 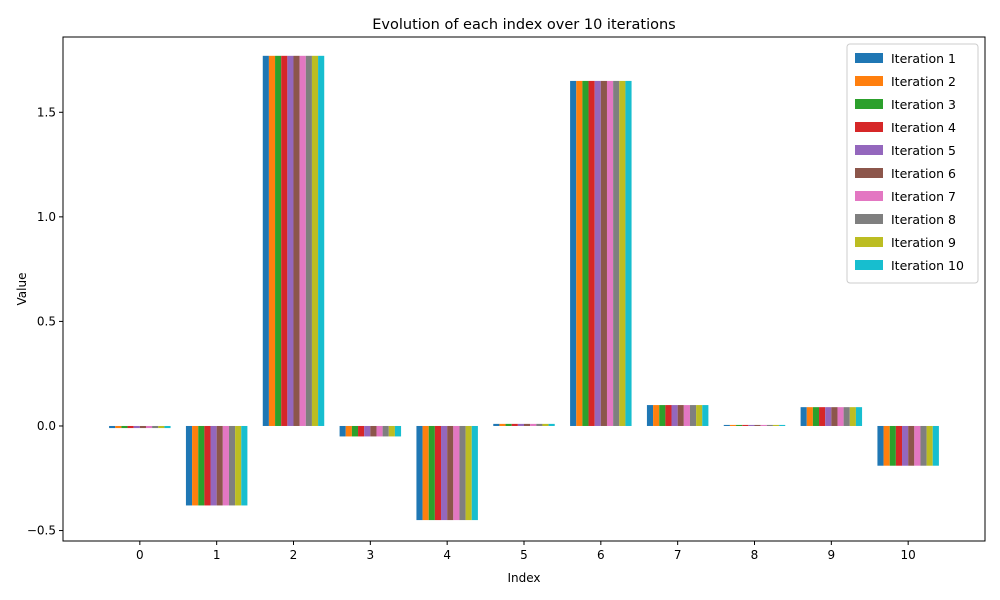 I want to click on x-tick-label: 7, so click(x=678, y=555).